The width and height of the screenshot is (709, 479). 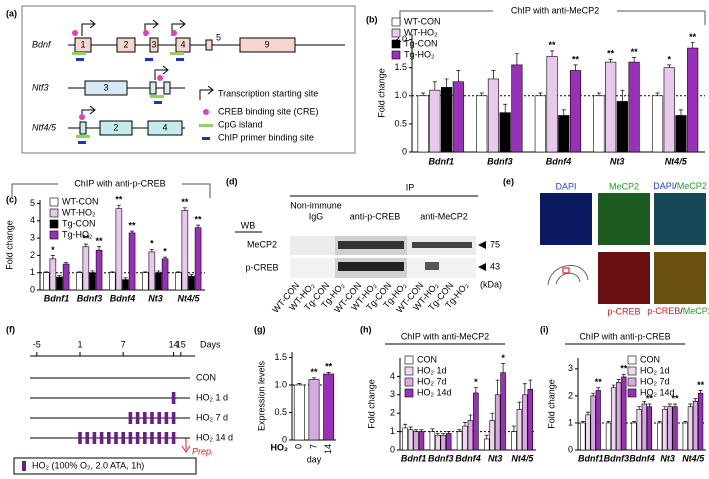 What do you see at coordinates (400, 67) in the screenshot?
I see `y-tick-label: 1.5` at bounding box center [400, 67].